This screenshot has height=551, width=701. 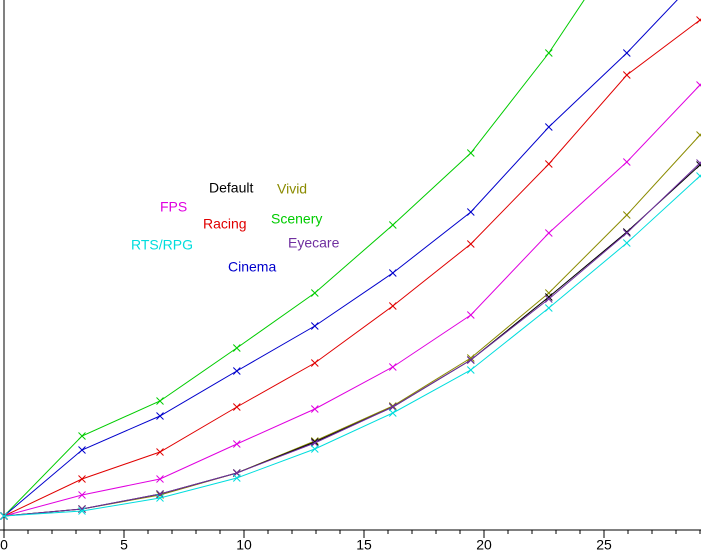 I want to click on legend-label: Racing, so click(x=225, y=224).